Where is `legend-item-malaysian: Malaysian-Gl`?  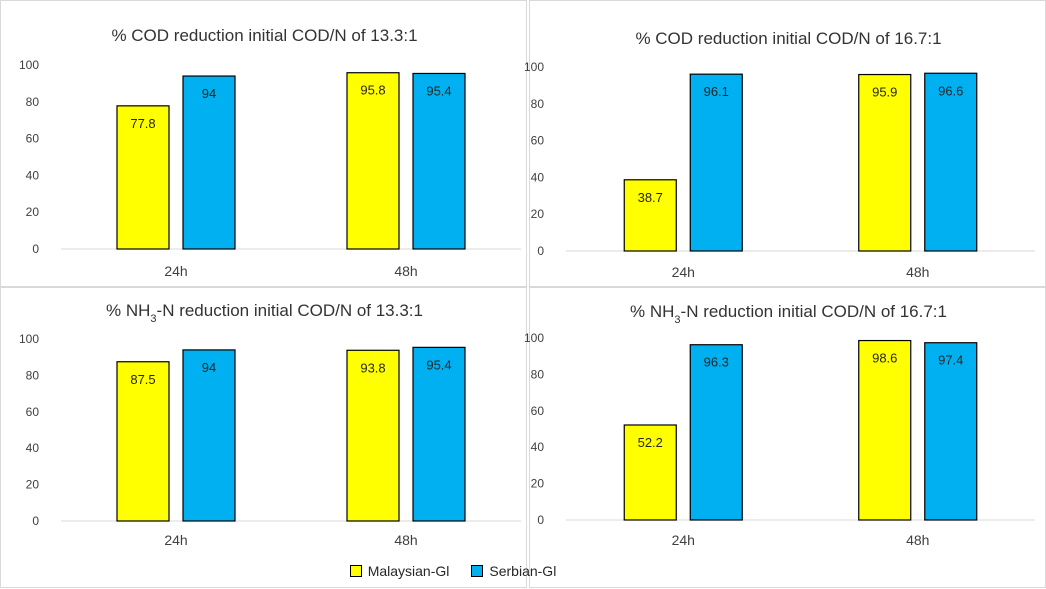
legend-item-malaysian: Malaysian-Gl is located at coordinates (399, 571).